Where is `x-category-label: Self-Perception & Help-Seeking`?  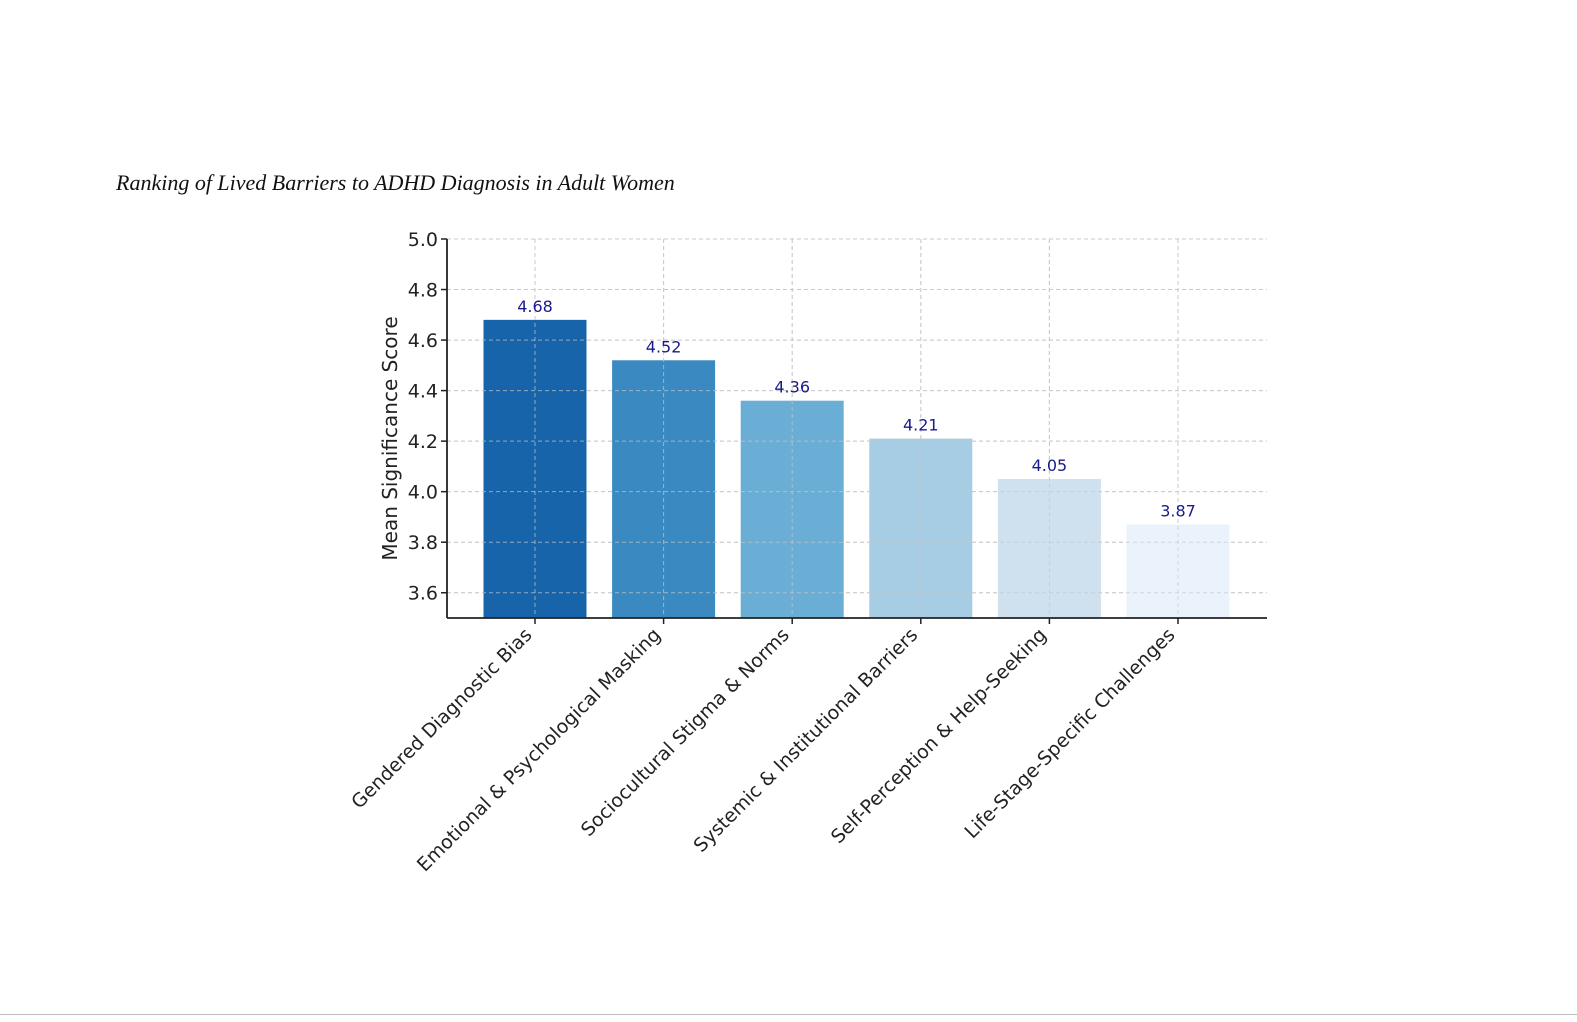
x-category-label: Self-Perception & Help-Seeking is located at coordinates (939, 736).